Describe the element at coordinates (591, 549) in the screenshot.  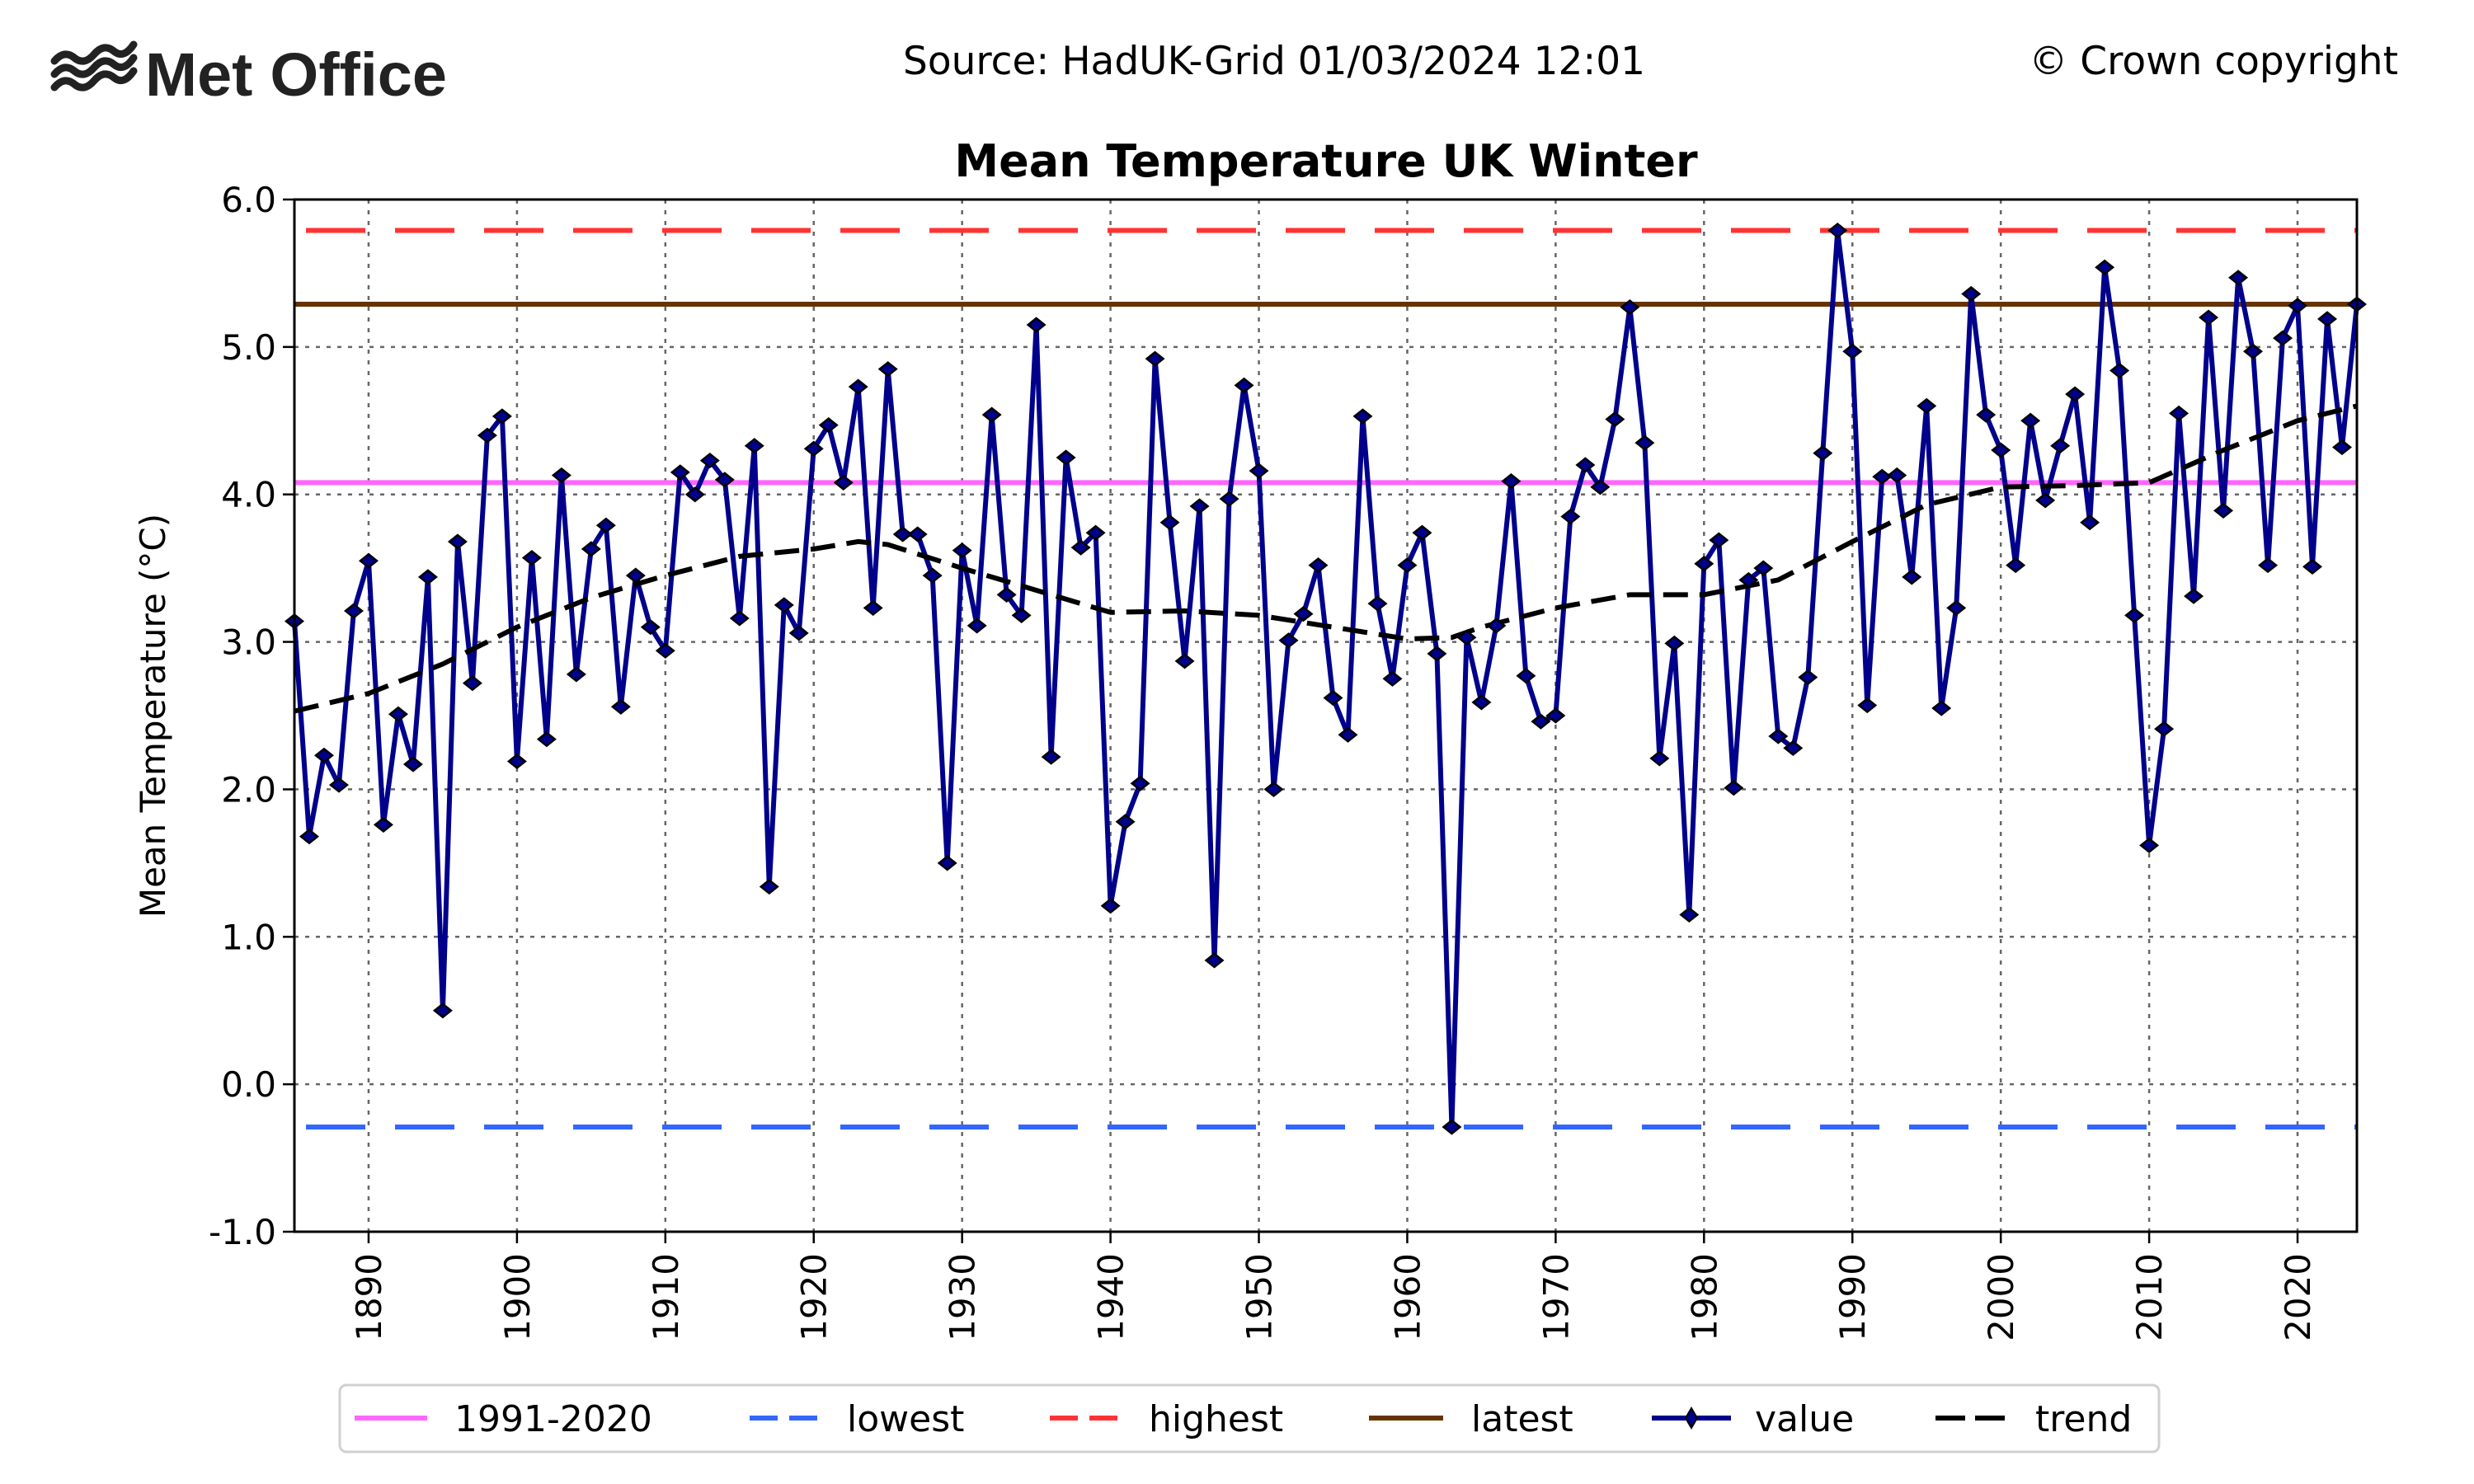
I see `value-point-1905` at that location.